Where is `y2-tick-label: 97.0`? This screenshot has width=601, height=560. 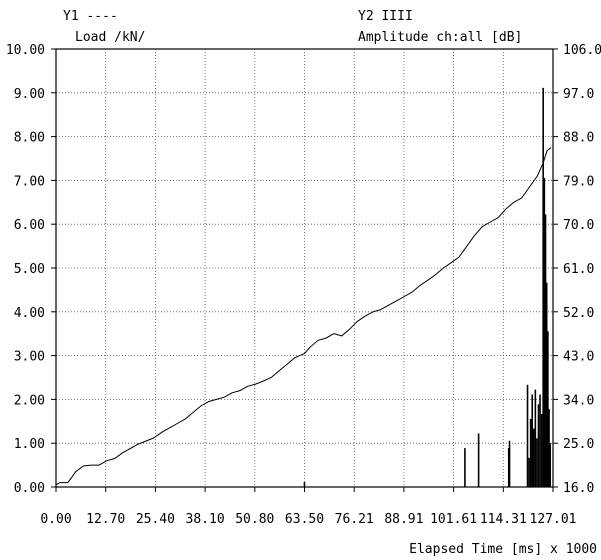
y2-tick-label: 97.0 is located at coordinates (578, 94).